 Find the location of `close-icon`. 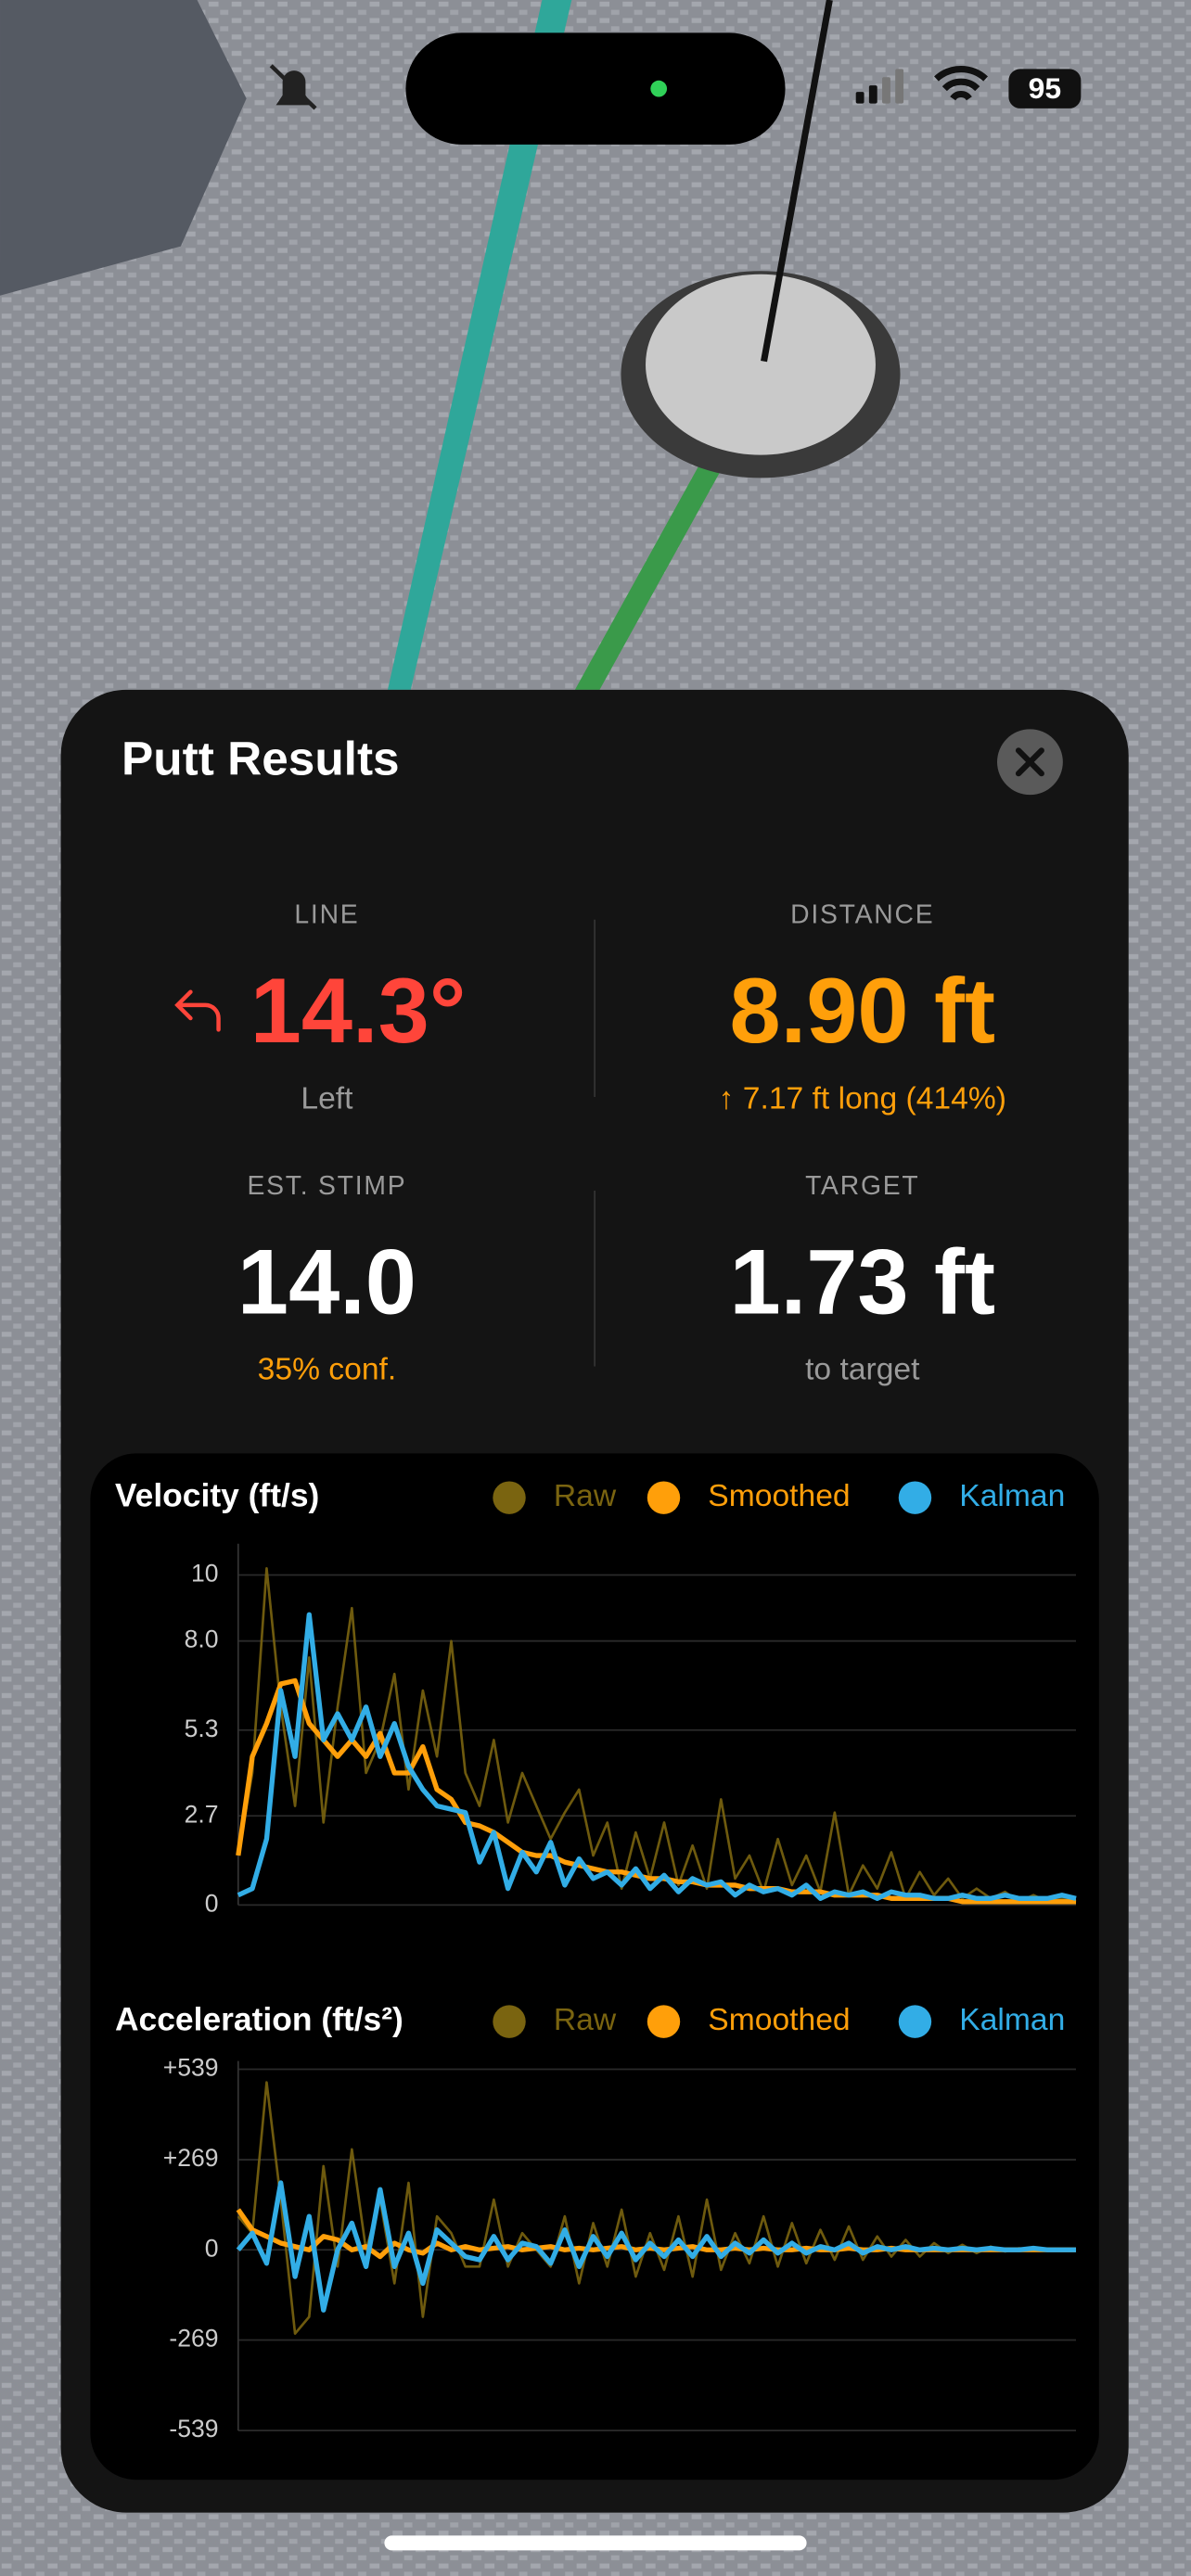

close-icon is located at coordinates (1029, 762).